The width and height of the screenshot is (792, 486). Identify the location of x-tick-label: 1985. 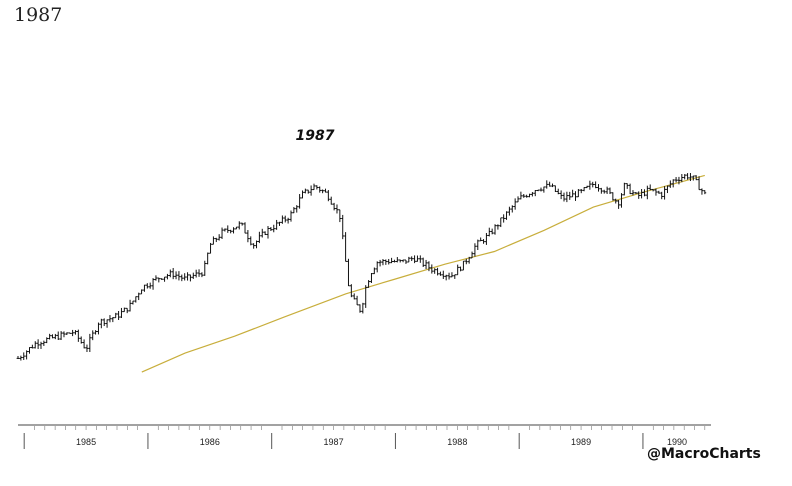
(86, 442).